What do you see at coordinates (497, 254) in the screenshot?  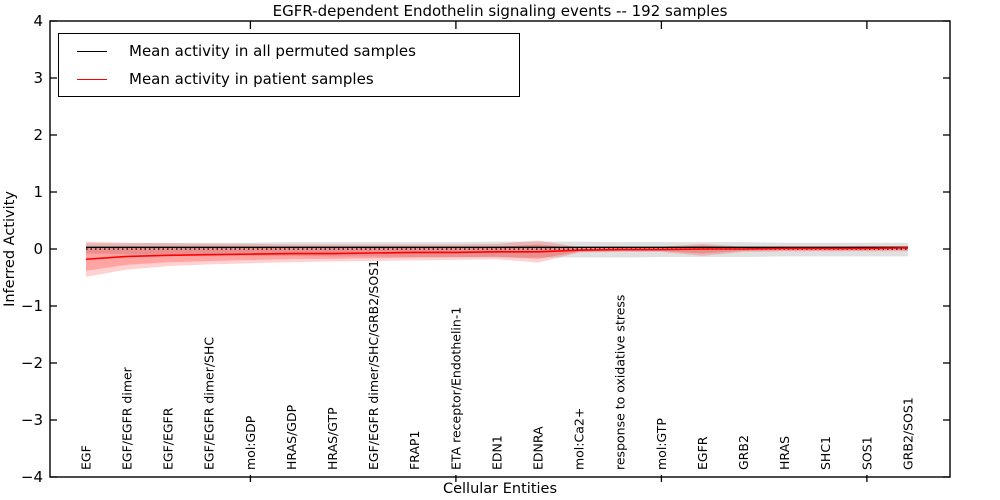 I see `patient-mean-line` at bounding box center [497, 254].